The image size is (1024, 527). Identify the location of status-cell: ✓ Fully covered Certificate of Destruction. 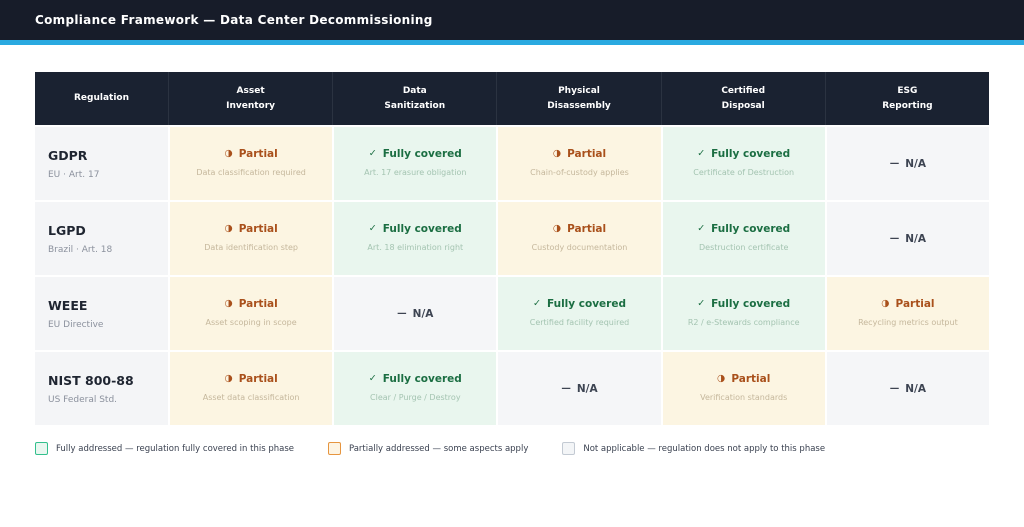
(742, 162).